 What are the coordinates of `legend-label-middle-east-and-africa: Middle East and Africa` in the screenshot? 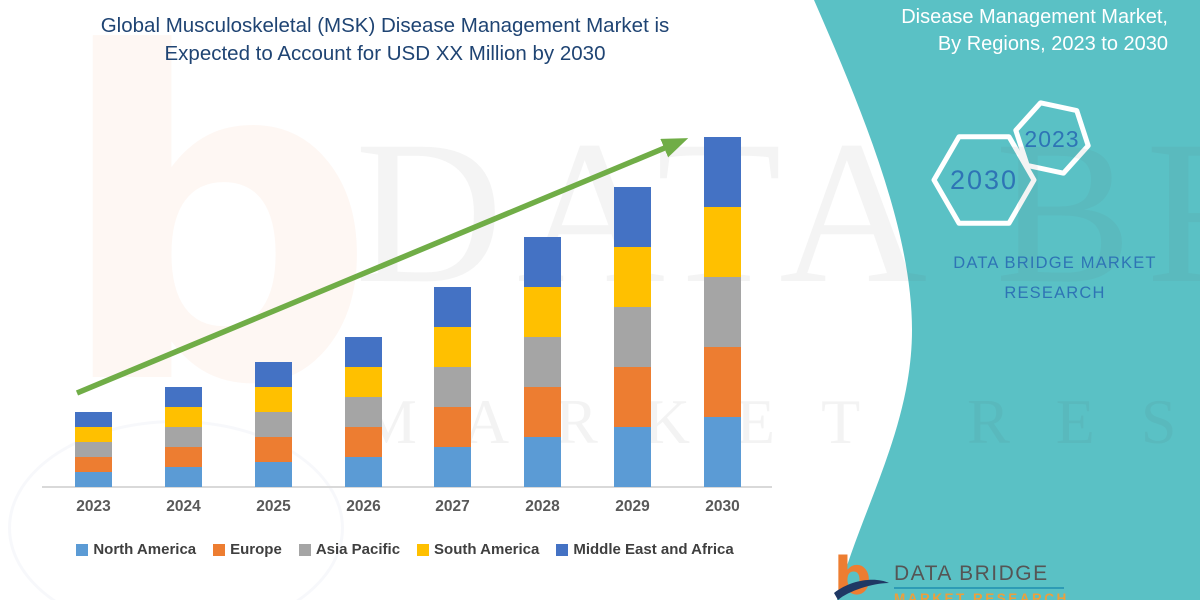 It's located at (653, 549).